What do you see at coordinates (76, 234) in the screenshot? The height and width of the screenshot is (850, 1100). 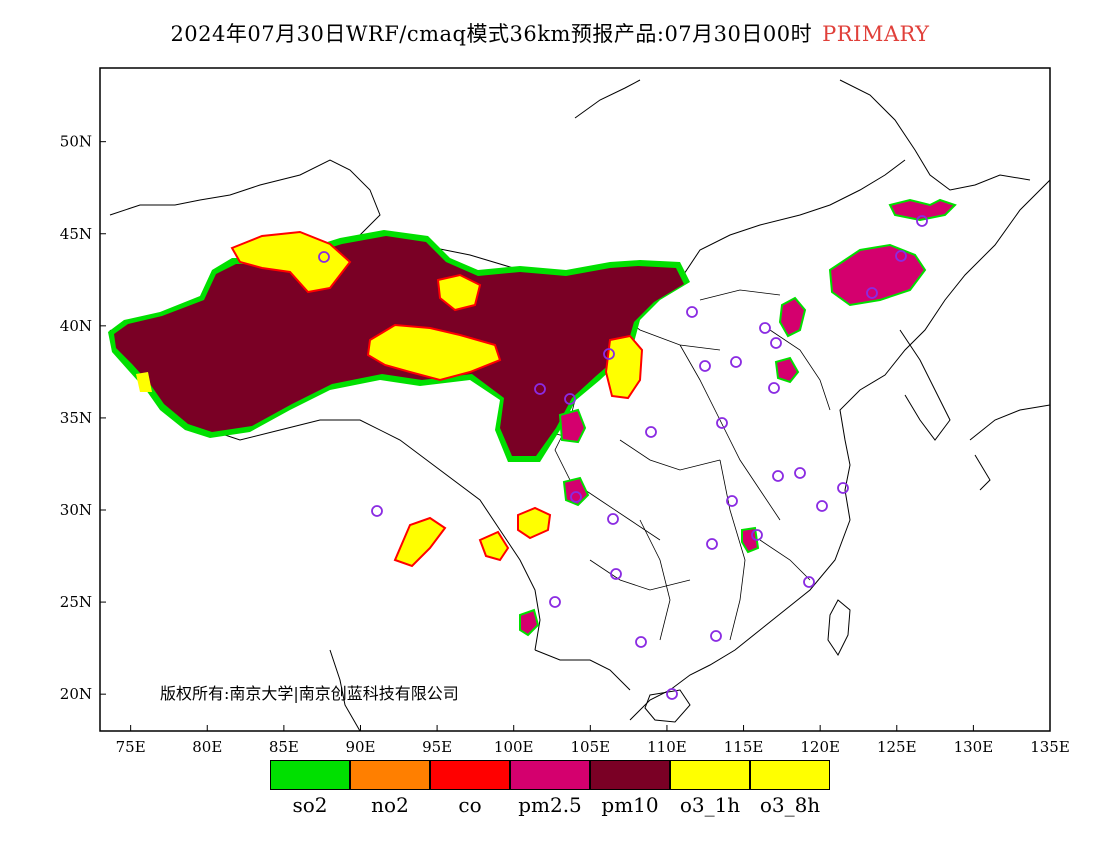 I see `lat-tick-label: 45N` at bounding box center [76, 234].